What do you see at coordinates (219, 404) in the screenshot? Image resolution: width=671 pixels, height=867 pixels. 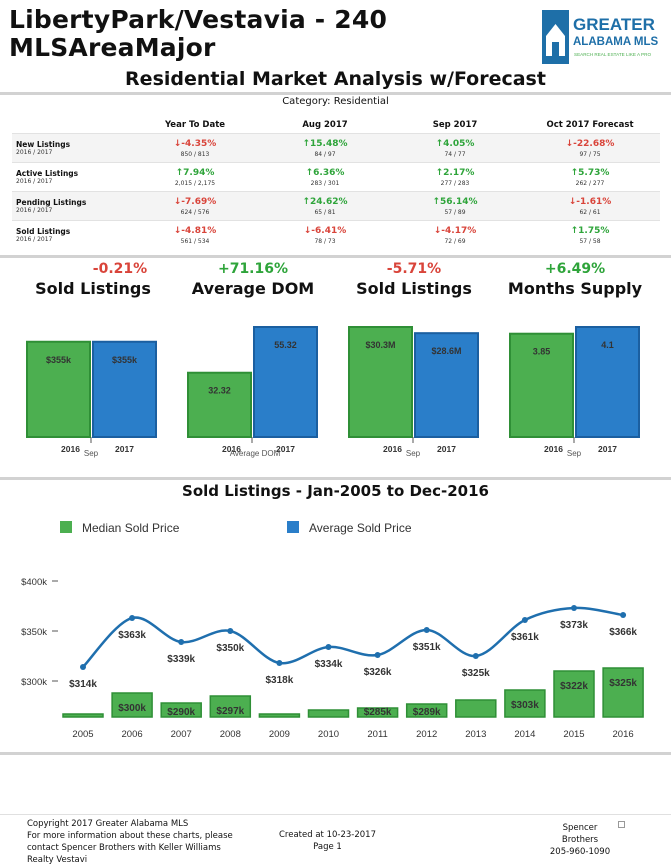 I see `bar-2016` at bounding box center [219, 404].